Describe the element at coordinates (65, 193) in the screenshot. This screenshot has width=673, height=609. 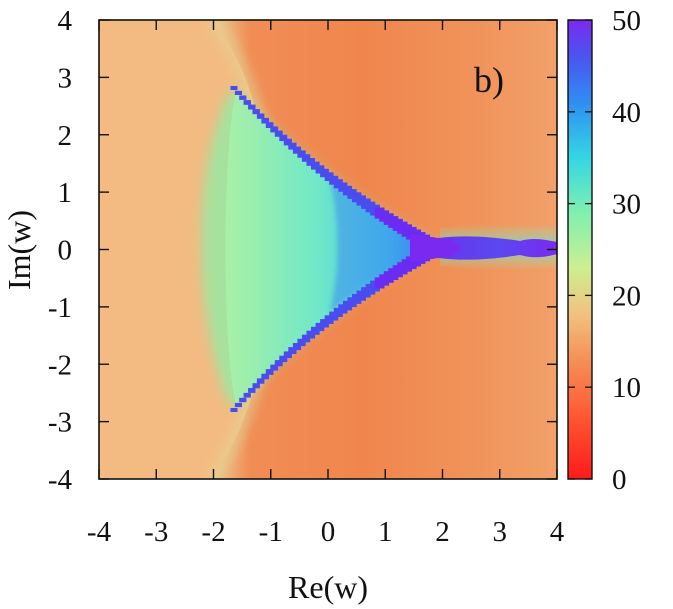
I see `y-tick-label: 1` at that location.